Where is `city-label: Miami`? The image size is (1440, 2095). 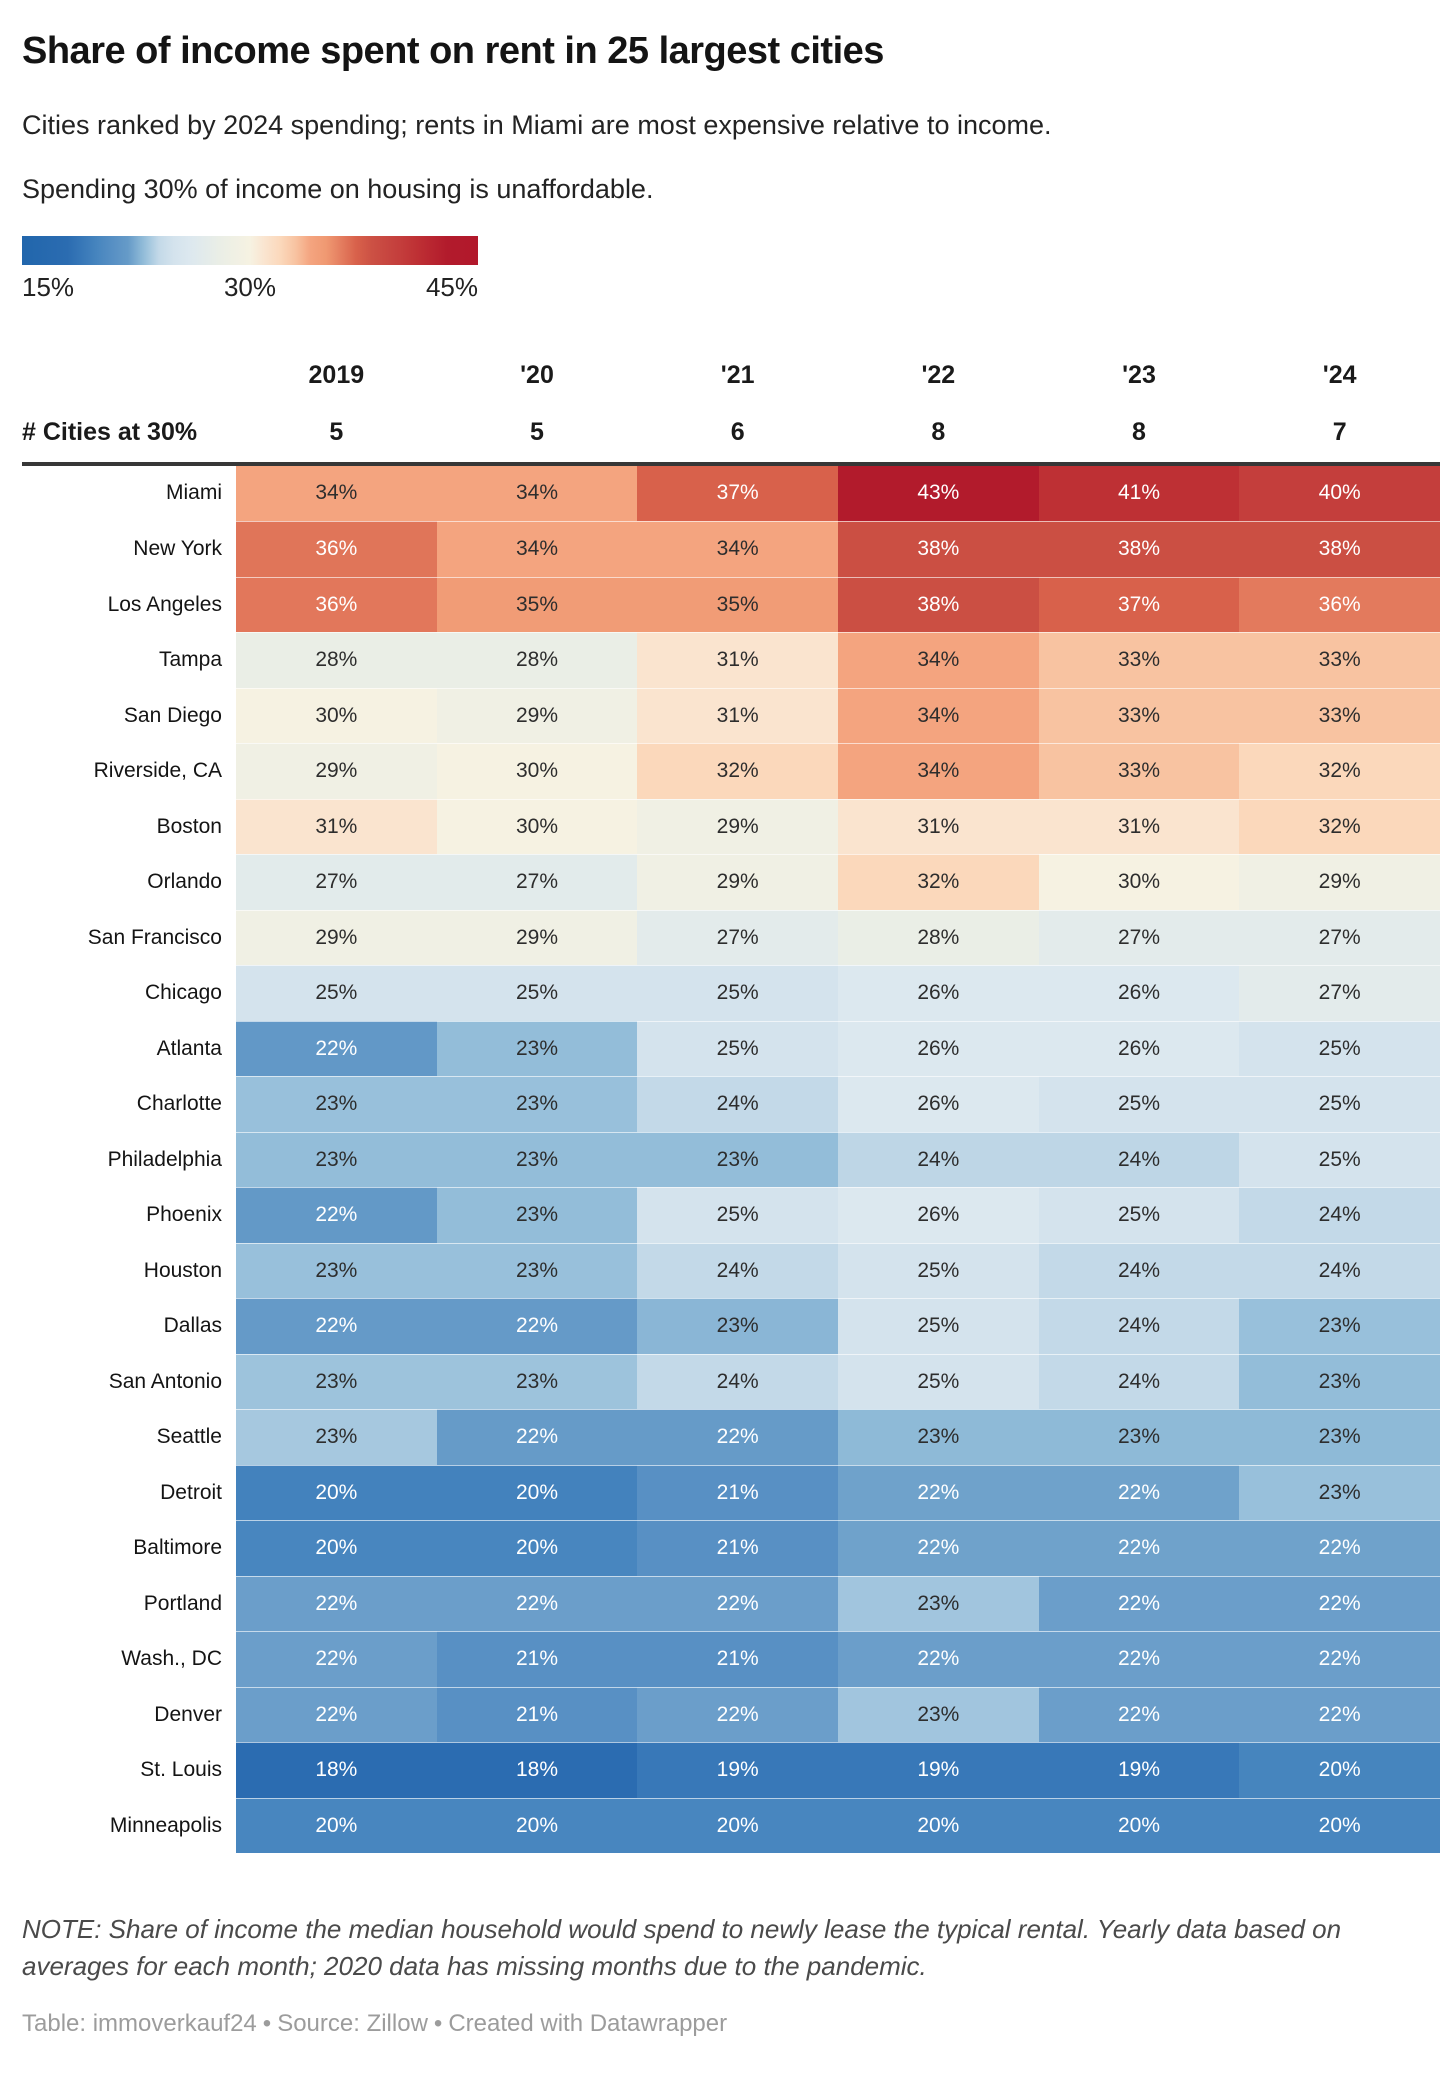 city-label: Miami is located at coordinates (129, 493).